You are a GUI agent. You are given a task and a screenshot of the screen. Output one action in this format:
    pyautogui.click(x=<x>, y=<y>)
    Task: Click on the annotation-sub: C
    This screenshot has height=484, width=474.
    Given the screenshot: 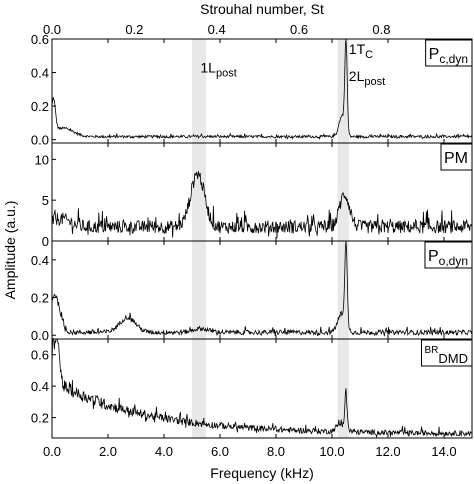 What is the action you would take?
    pyautogui.click(x=369, y=55)
    